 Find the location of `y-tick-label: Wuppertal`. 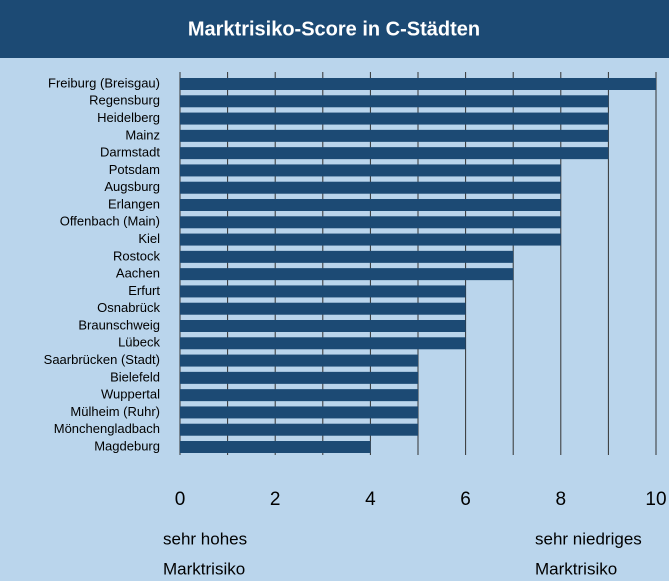

y-tick-label: Wuppertal is located at coordinates (130, 394).